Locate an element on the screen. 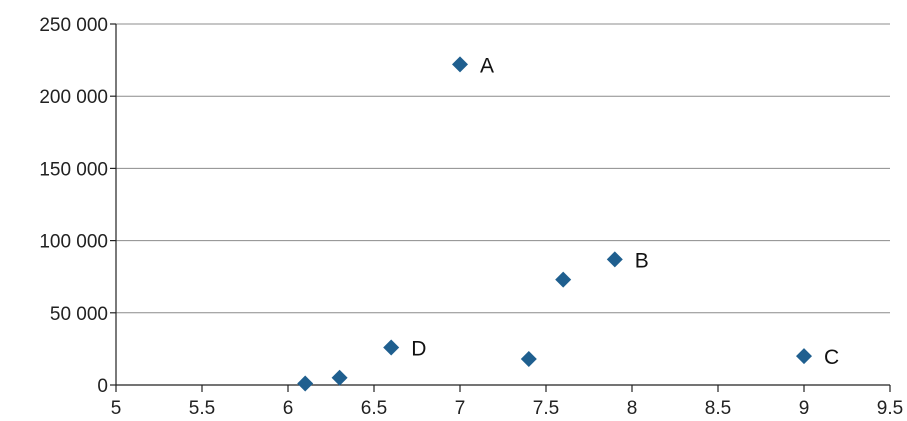 The height and width of the screenshot is (421, 907). x-tick-label: 8 is located at coordinates (632, 408).